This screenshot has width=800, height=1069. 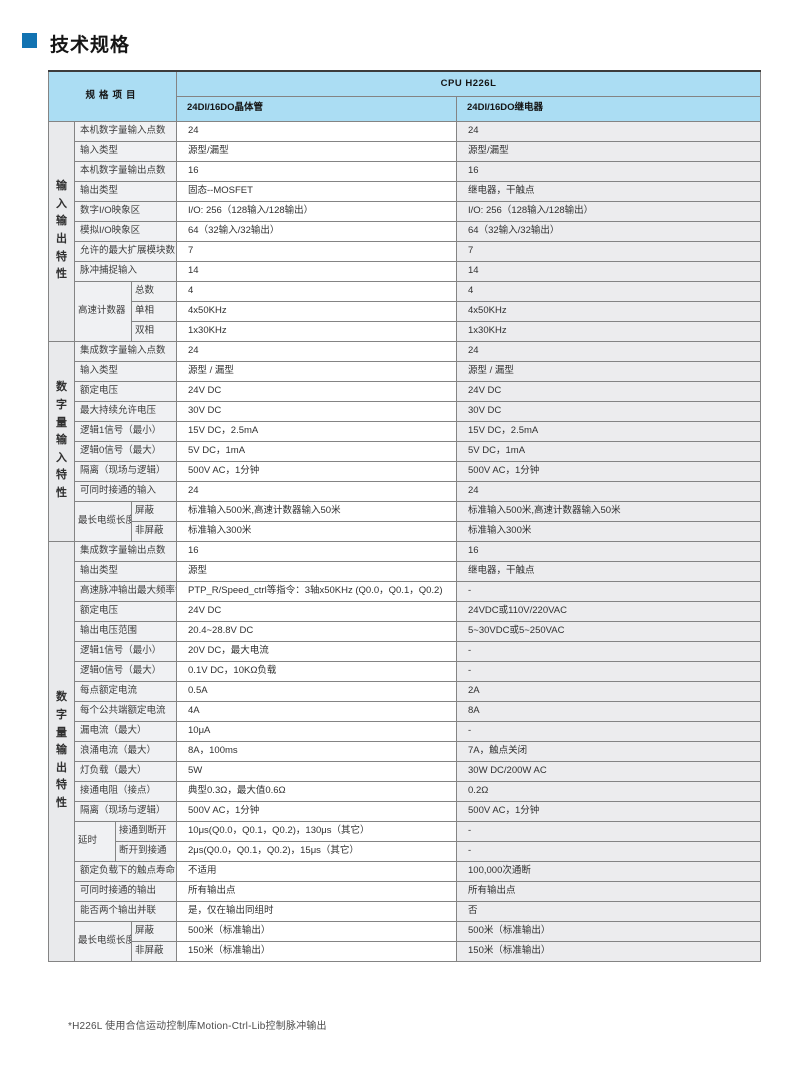 I want to click on table-row: 额定负载下的触点寿命 不适用 100,000次通断, so click(x=405, y=871).